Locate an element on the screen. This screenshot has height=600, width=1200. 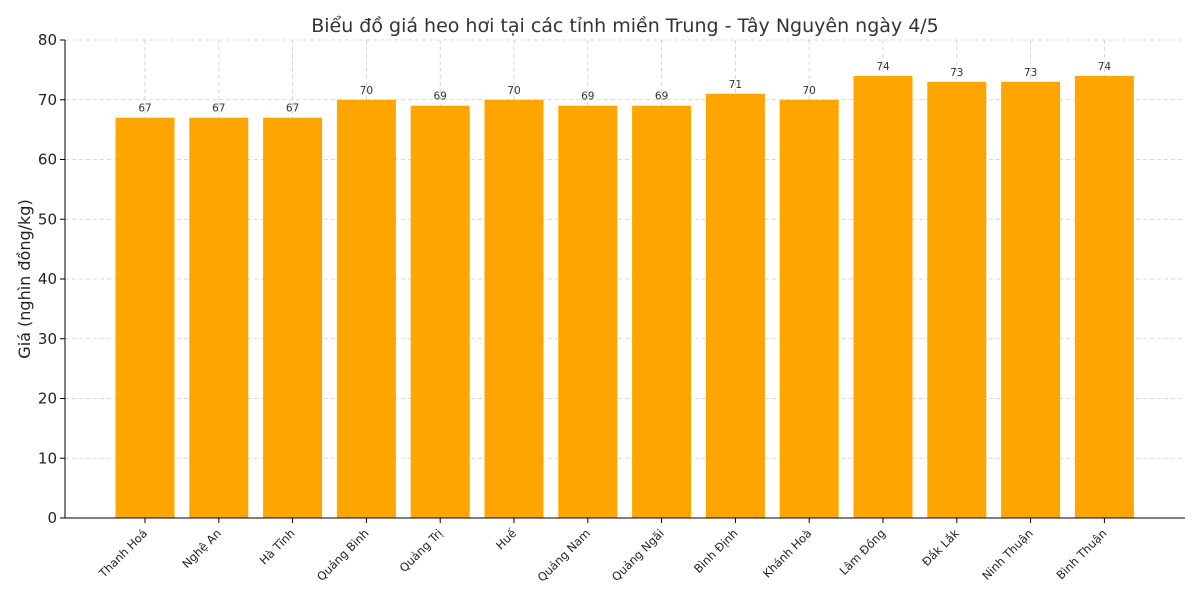
x-tick-label: Bình Định is located at coordinates (716, 551).